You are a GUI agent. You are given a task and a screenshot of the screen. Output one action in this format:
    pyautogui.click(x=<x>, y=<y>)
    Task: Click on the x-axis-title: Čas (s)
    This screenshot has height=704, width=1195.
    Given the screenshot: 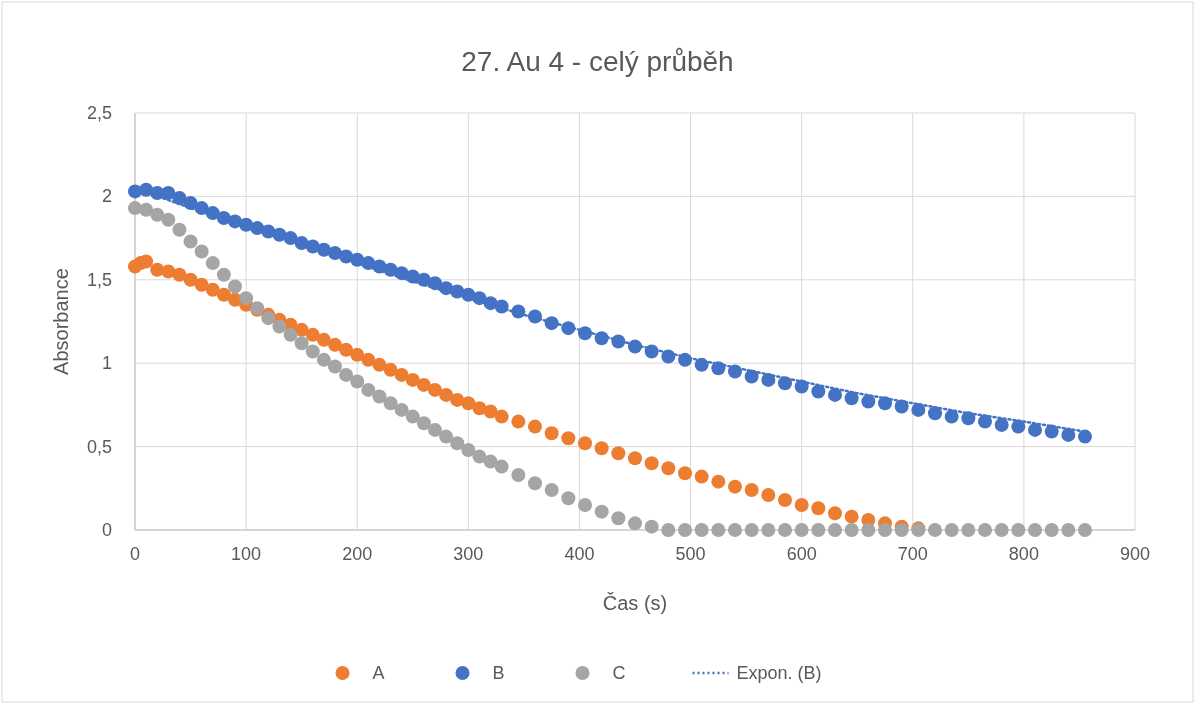 What is the action you would take?
    pyautogui.click(x=635, y=603)
    